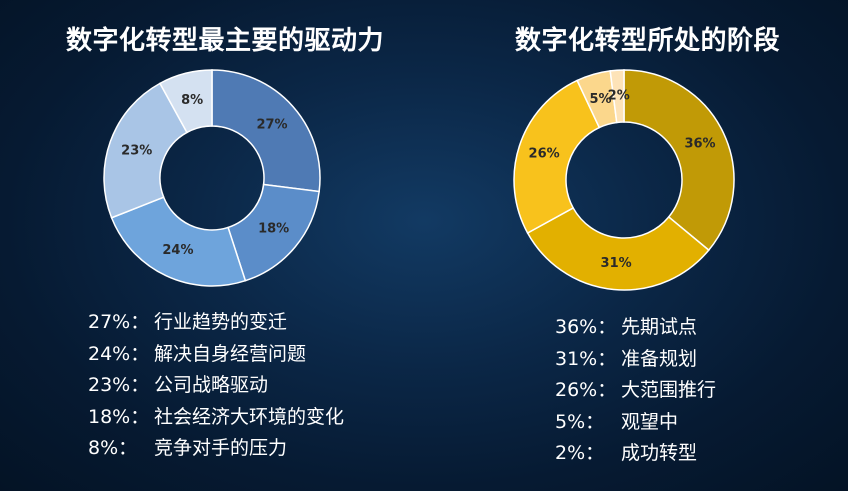  Describe the element at coordinates (225, 41) in the screenshot. I see `chart-title-drivers: 数字化转型最主要的驱动力` at that location.